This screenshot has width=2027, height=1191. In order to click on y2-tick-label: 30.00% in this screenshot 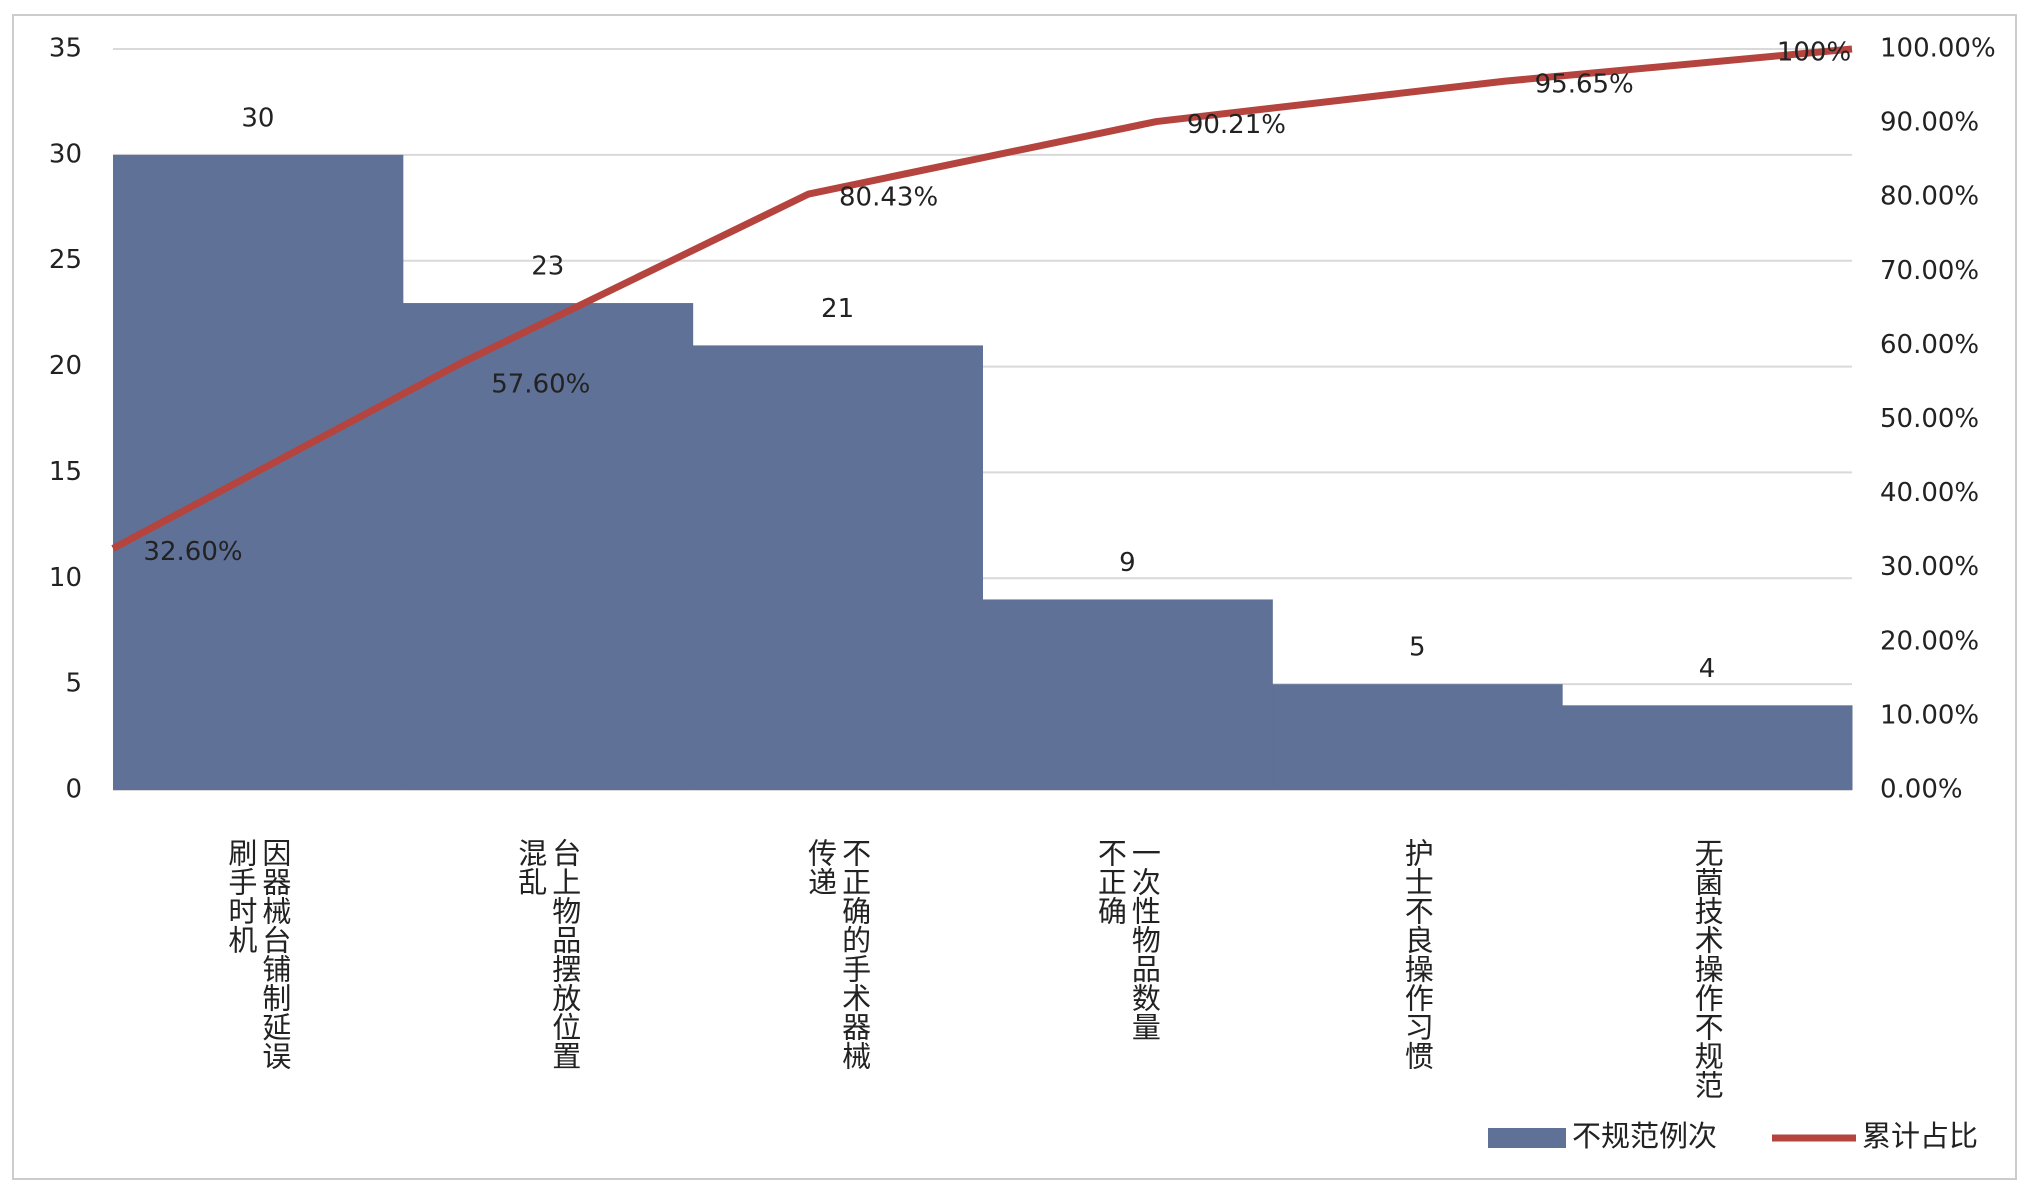, I will do `click(1929, 567)`.